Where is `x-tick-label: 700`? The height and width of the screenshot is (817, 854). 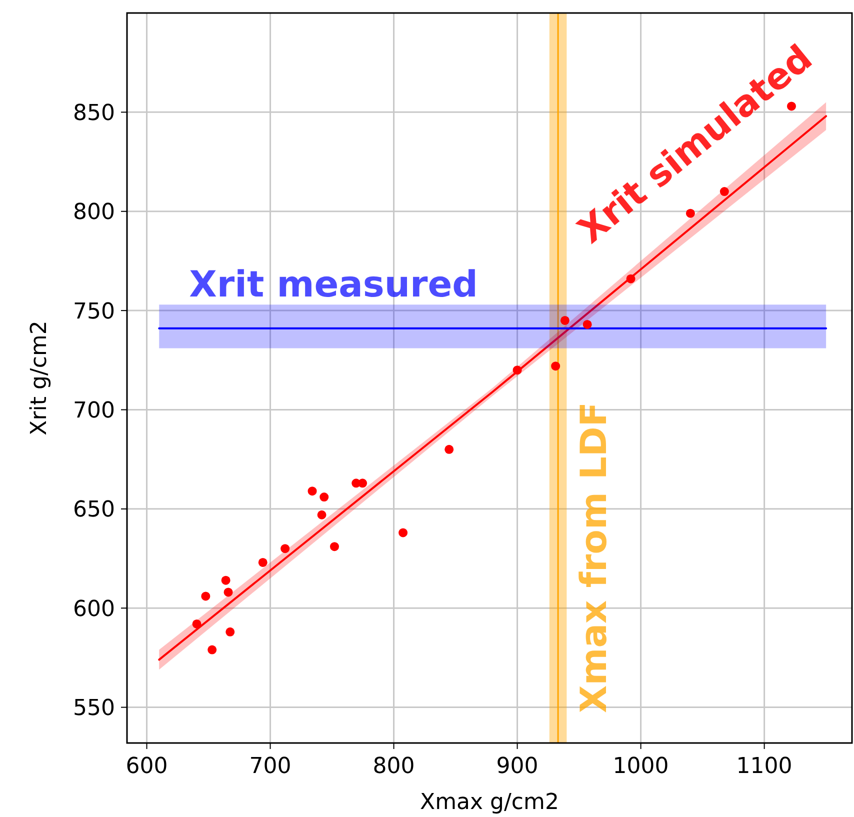
x-tick-label: 700 is located at coordinates (270, 766).